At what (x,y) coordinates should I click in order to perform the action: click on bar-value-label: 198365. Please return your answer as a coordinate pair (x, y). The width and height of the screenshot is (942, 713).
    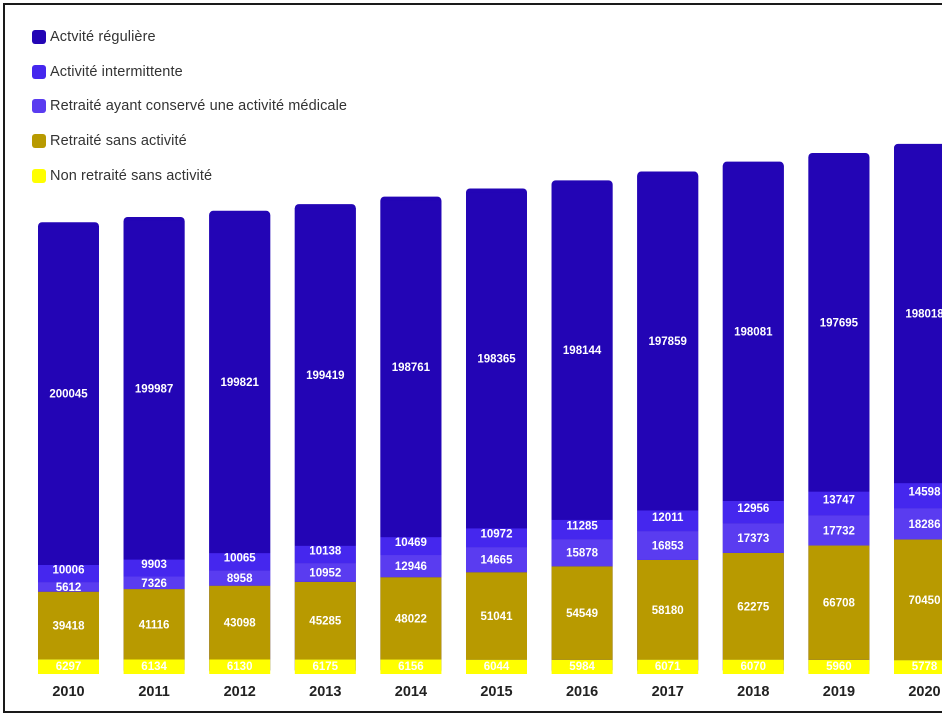
    Looking at the image, I should click on (496, 359).